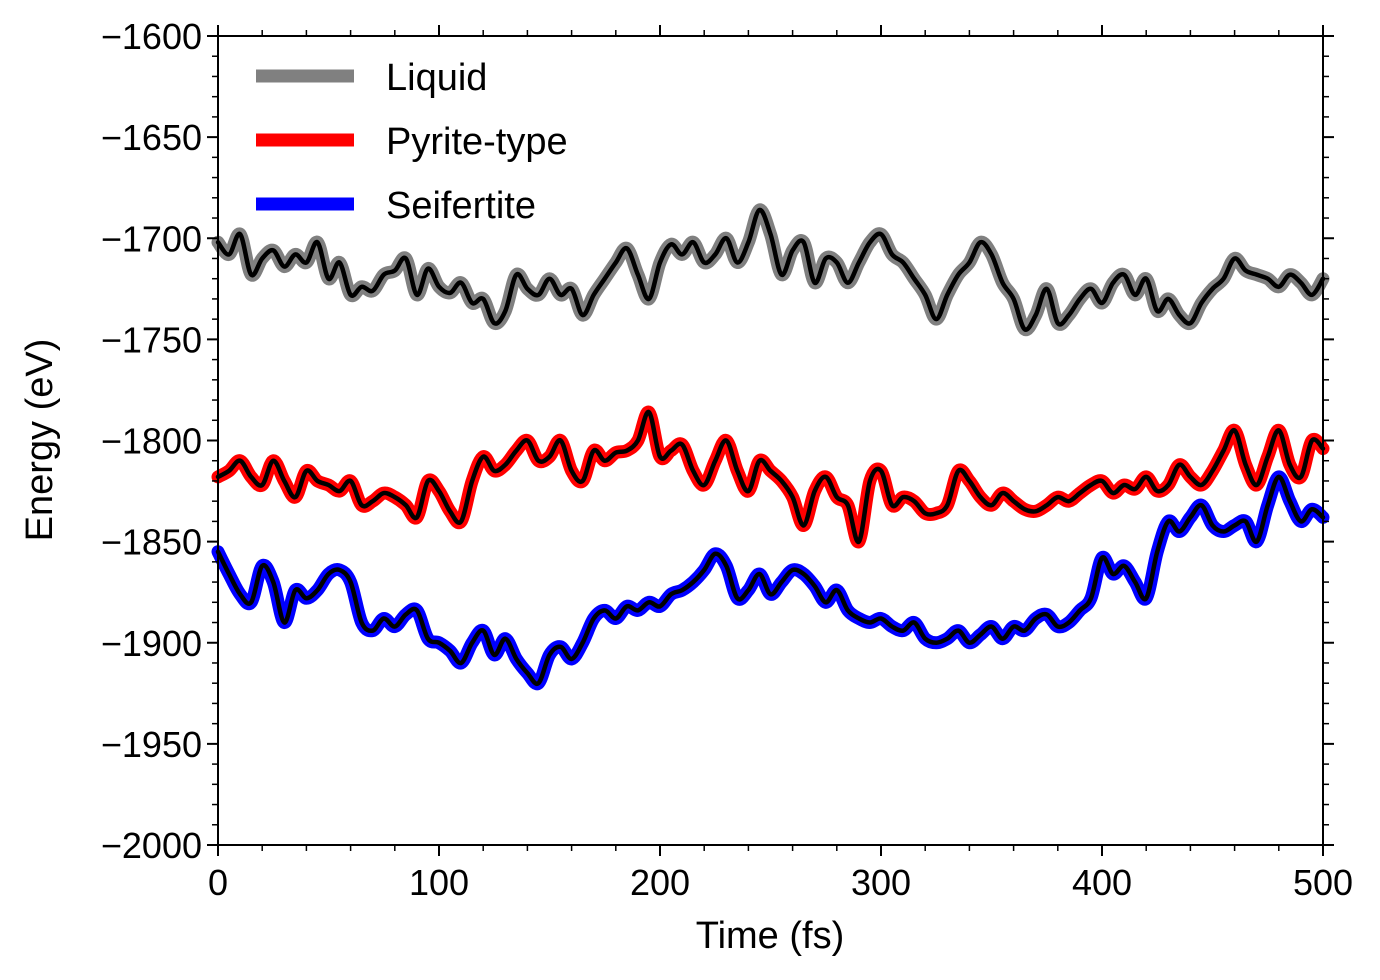  Describe the element at coordinates (151, 36) in the screenshot. I see `y-tick-label: −1600` at that location.